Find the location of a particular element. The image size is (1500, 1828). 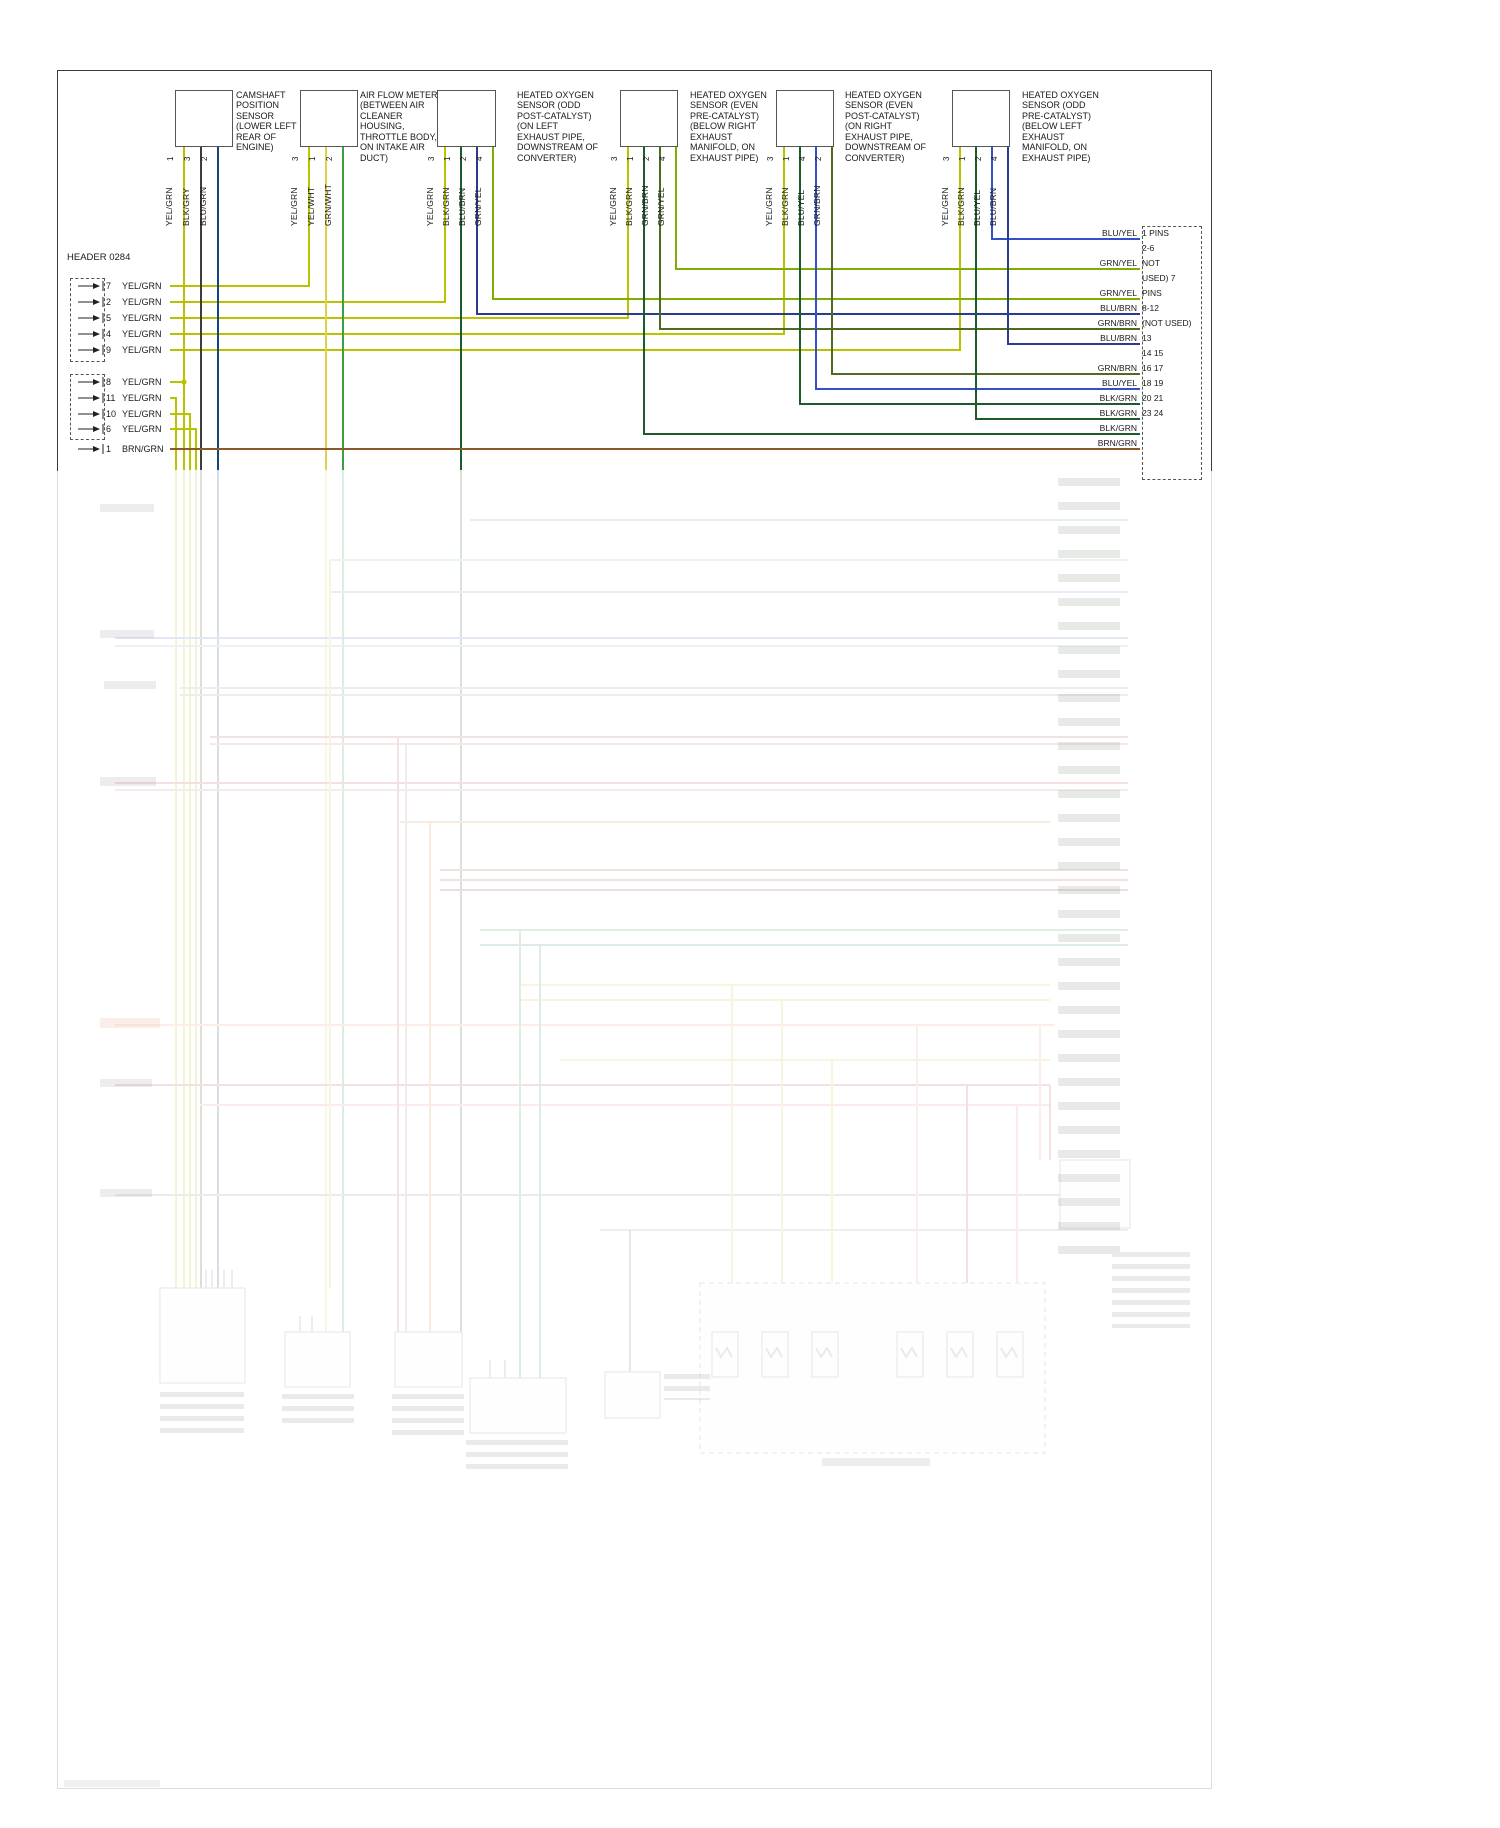

header-pin-row: 4 YEL/GRN is located at coordinates (134, 334).